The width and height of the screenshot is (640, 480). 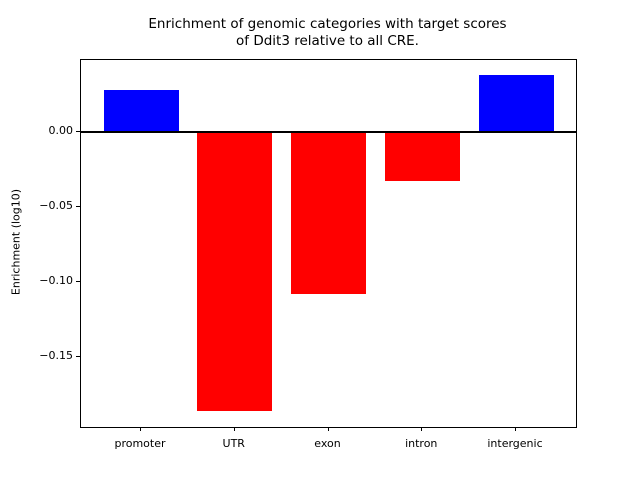 I want to click on x-tick-label-intron: intron, so click(x=421, y=443).